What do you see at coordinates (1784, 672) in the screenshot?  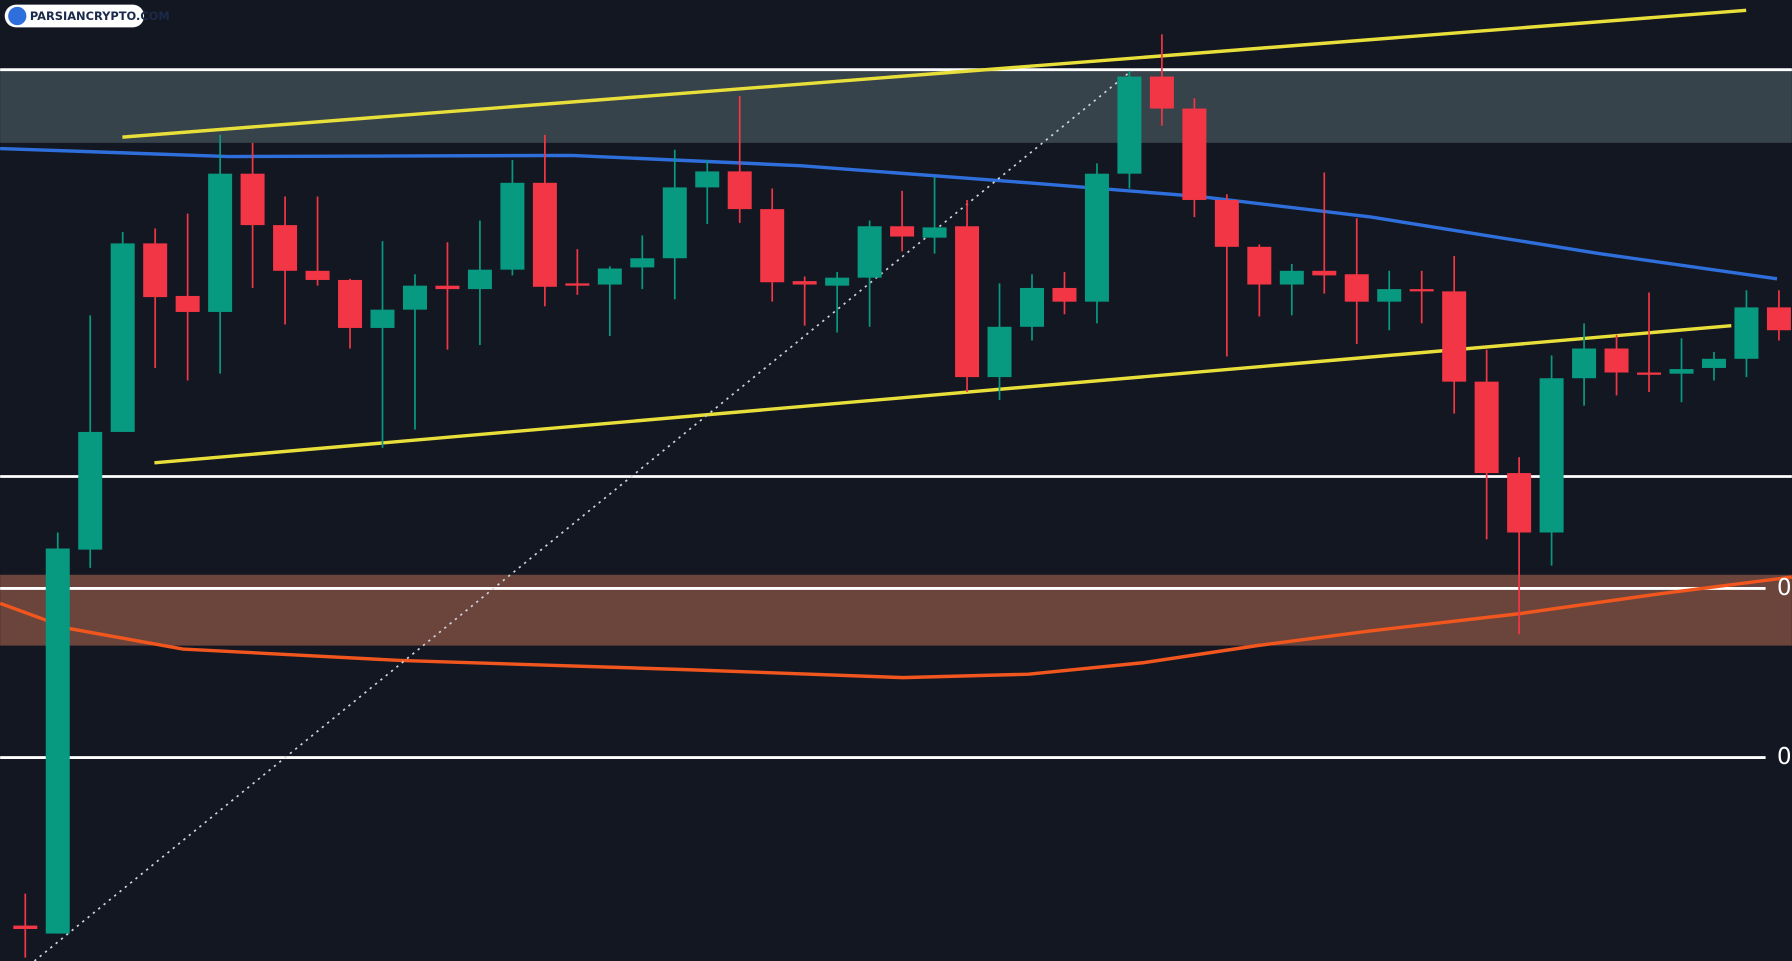 I see `level-labels: 00` at bounding box center [1784, 672].